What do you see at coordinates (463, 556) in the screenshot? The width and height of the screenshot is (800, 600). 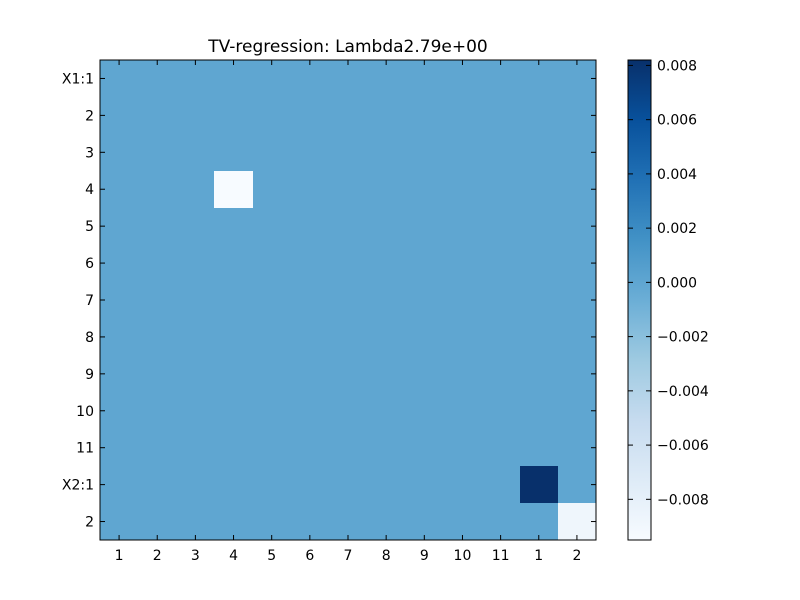 I see `x-tick-label: 10` at bounding box center [463, 556].